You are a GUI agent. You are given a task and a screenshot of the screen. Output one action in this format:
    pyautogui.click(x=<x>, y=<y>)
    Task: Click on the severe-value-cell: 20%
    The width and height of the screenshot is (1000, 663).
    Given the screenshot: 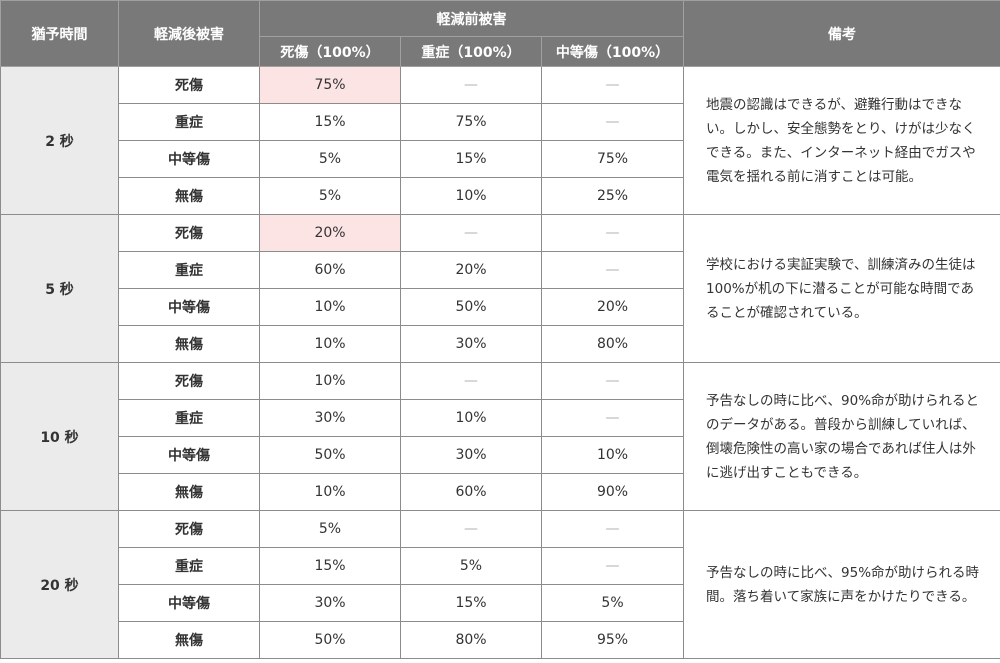 What is the action you would take?
    pyautogui.click(x=471, y=270)
    